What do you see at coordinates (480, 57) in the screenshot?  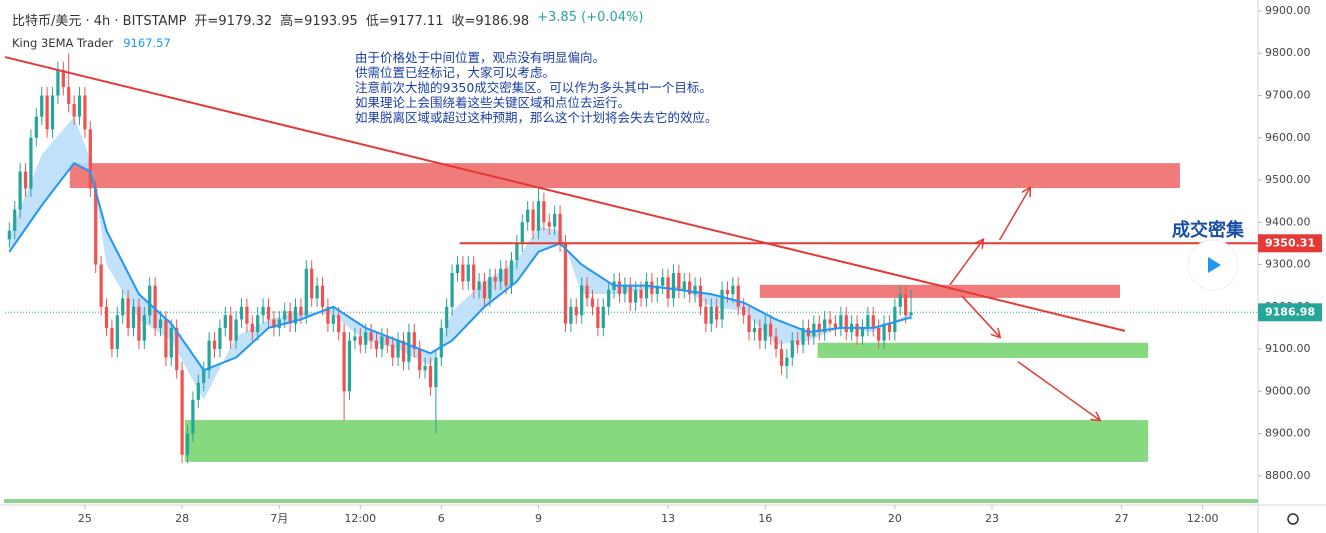 I see `note: 由于价格处于中间位置，观点没有明显偏向。` at bounding box center [480, 57].